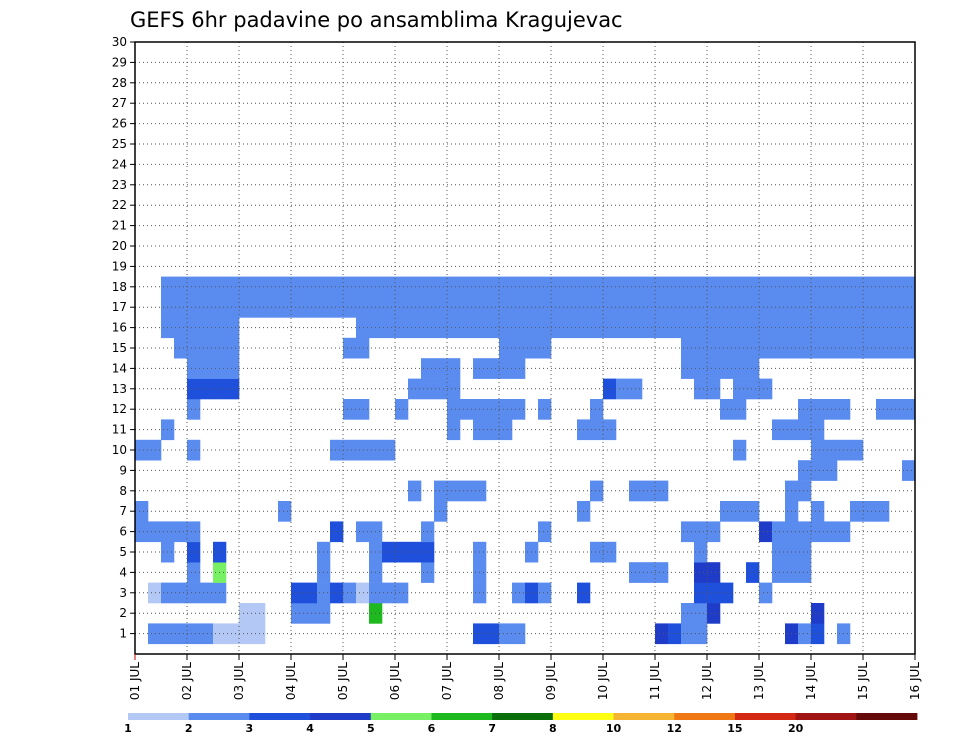 The image size is (960, 742). I want to click on y-tick-label: 12, so click(119, 409).